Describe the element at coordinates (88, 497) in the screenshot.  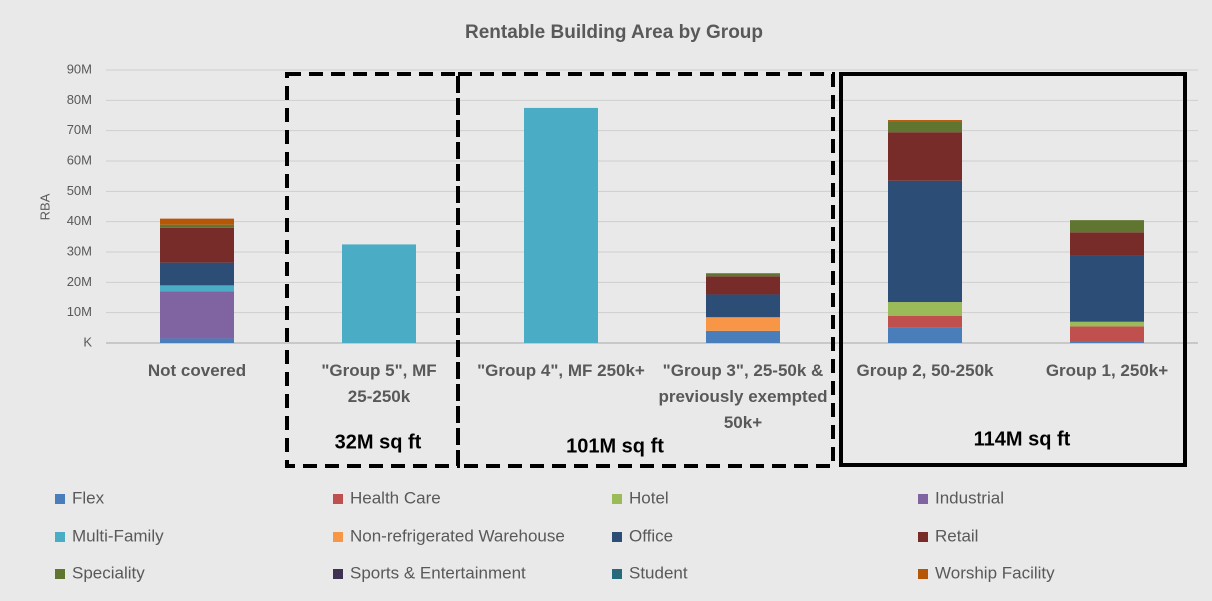
I see `legend-label: Flex` at that location.